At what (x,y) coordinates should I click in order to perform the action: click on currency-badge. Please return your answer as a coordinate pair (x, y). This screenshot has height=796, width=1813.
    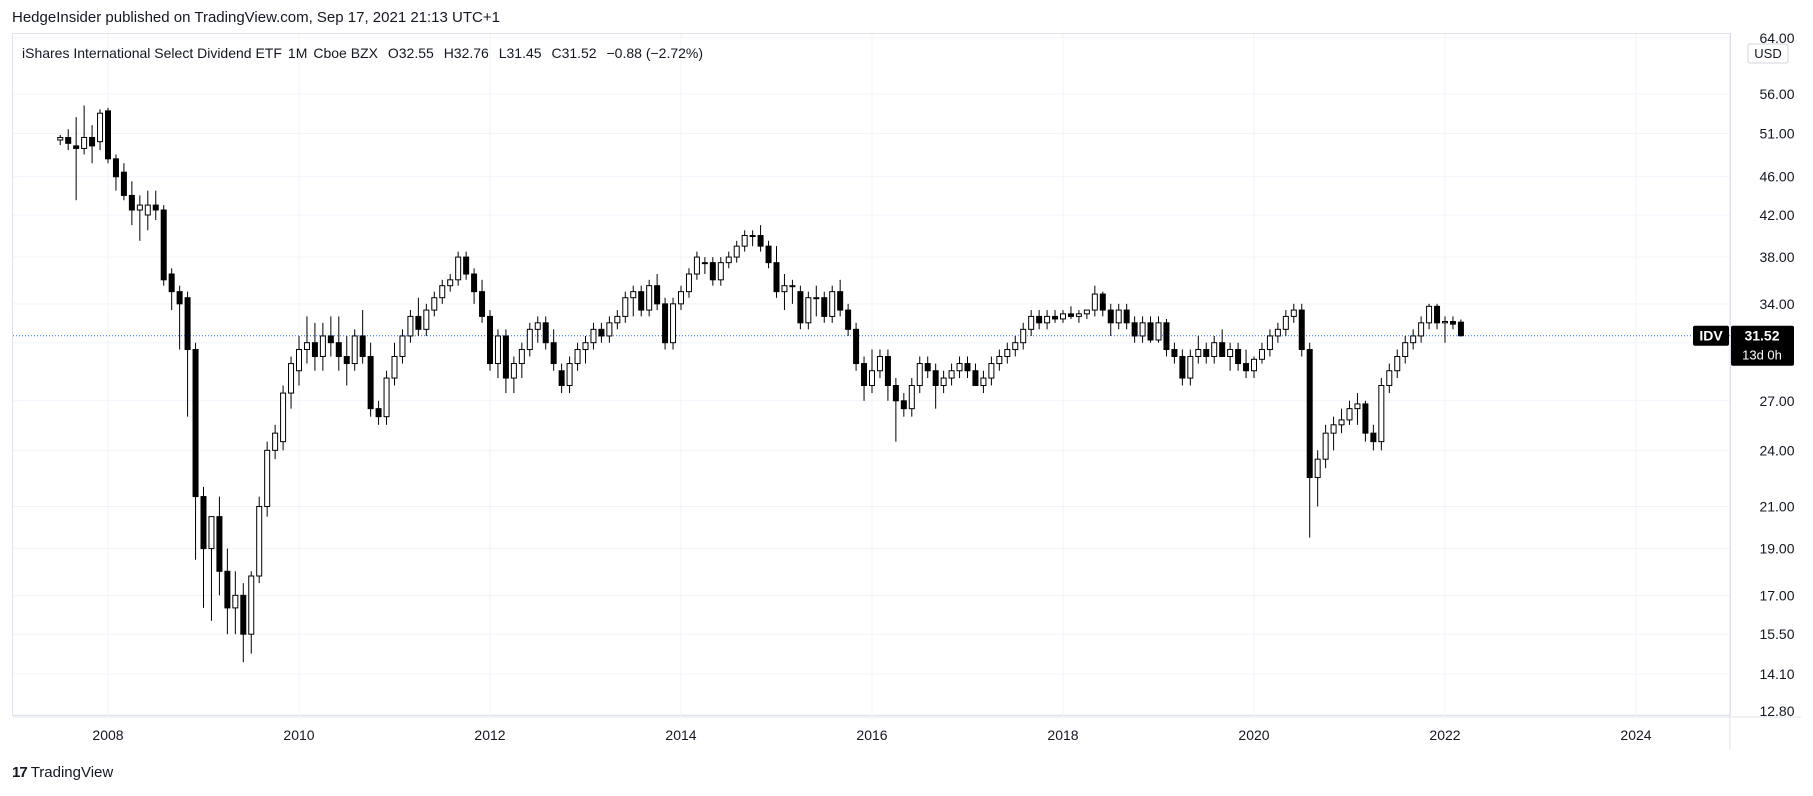
    Looking at the image, I should click on (1768, 53).